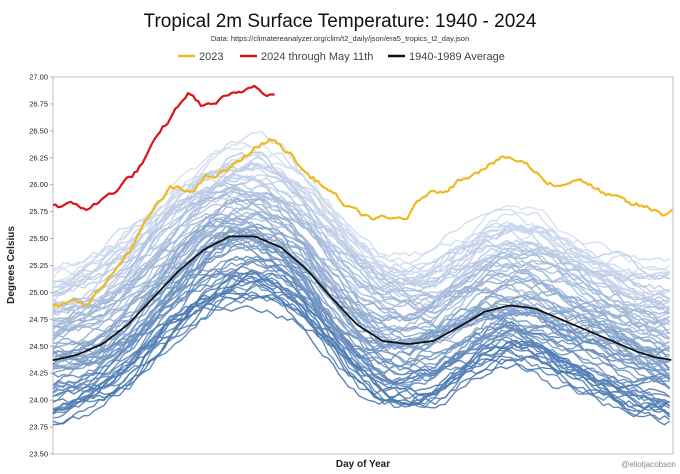  I want to click on y-tick-label: 25.50, so click(38, 238).